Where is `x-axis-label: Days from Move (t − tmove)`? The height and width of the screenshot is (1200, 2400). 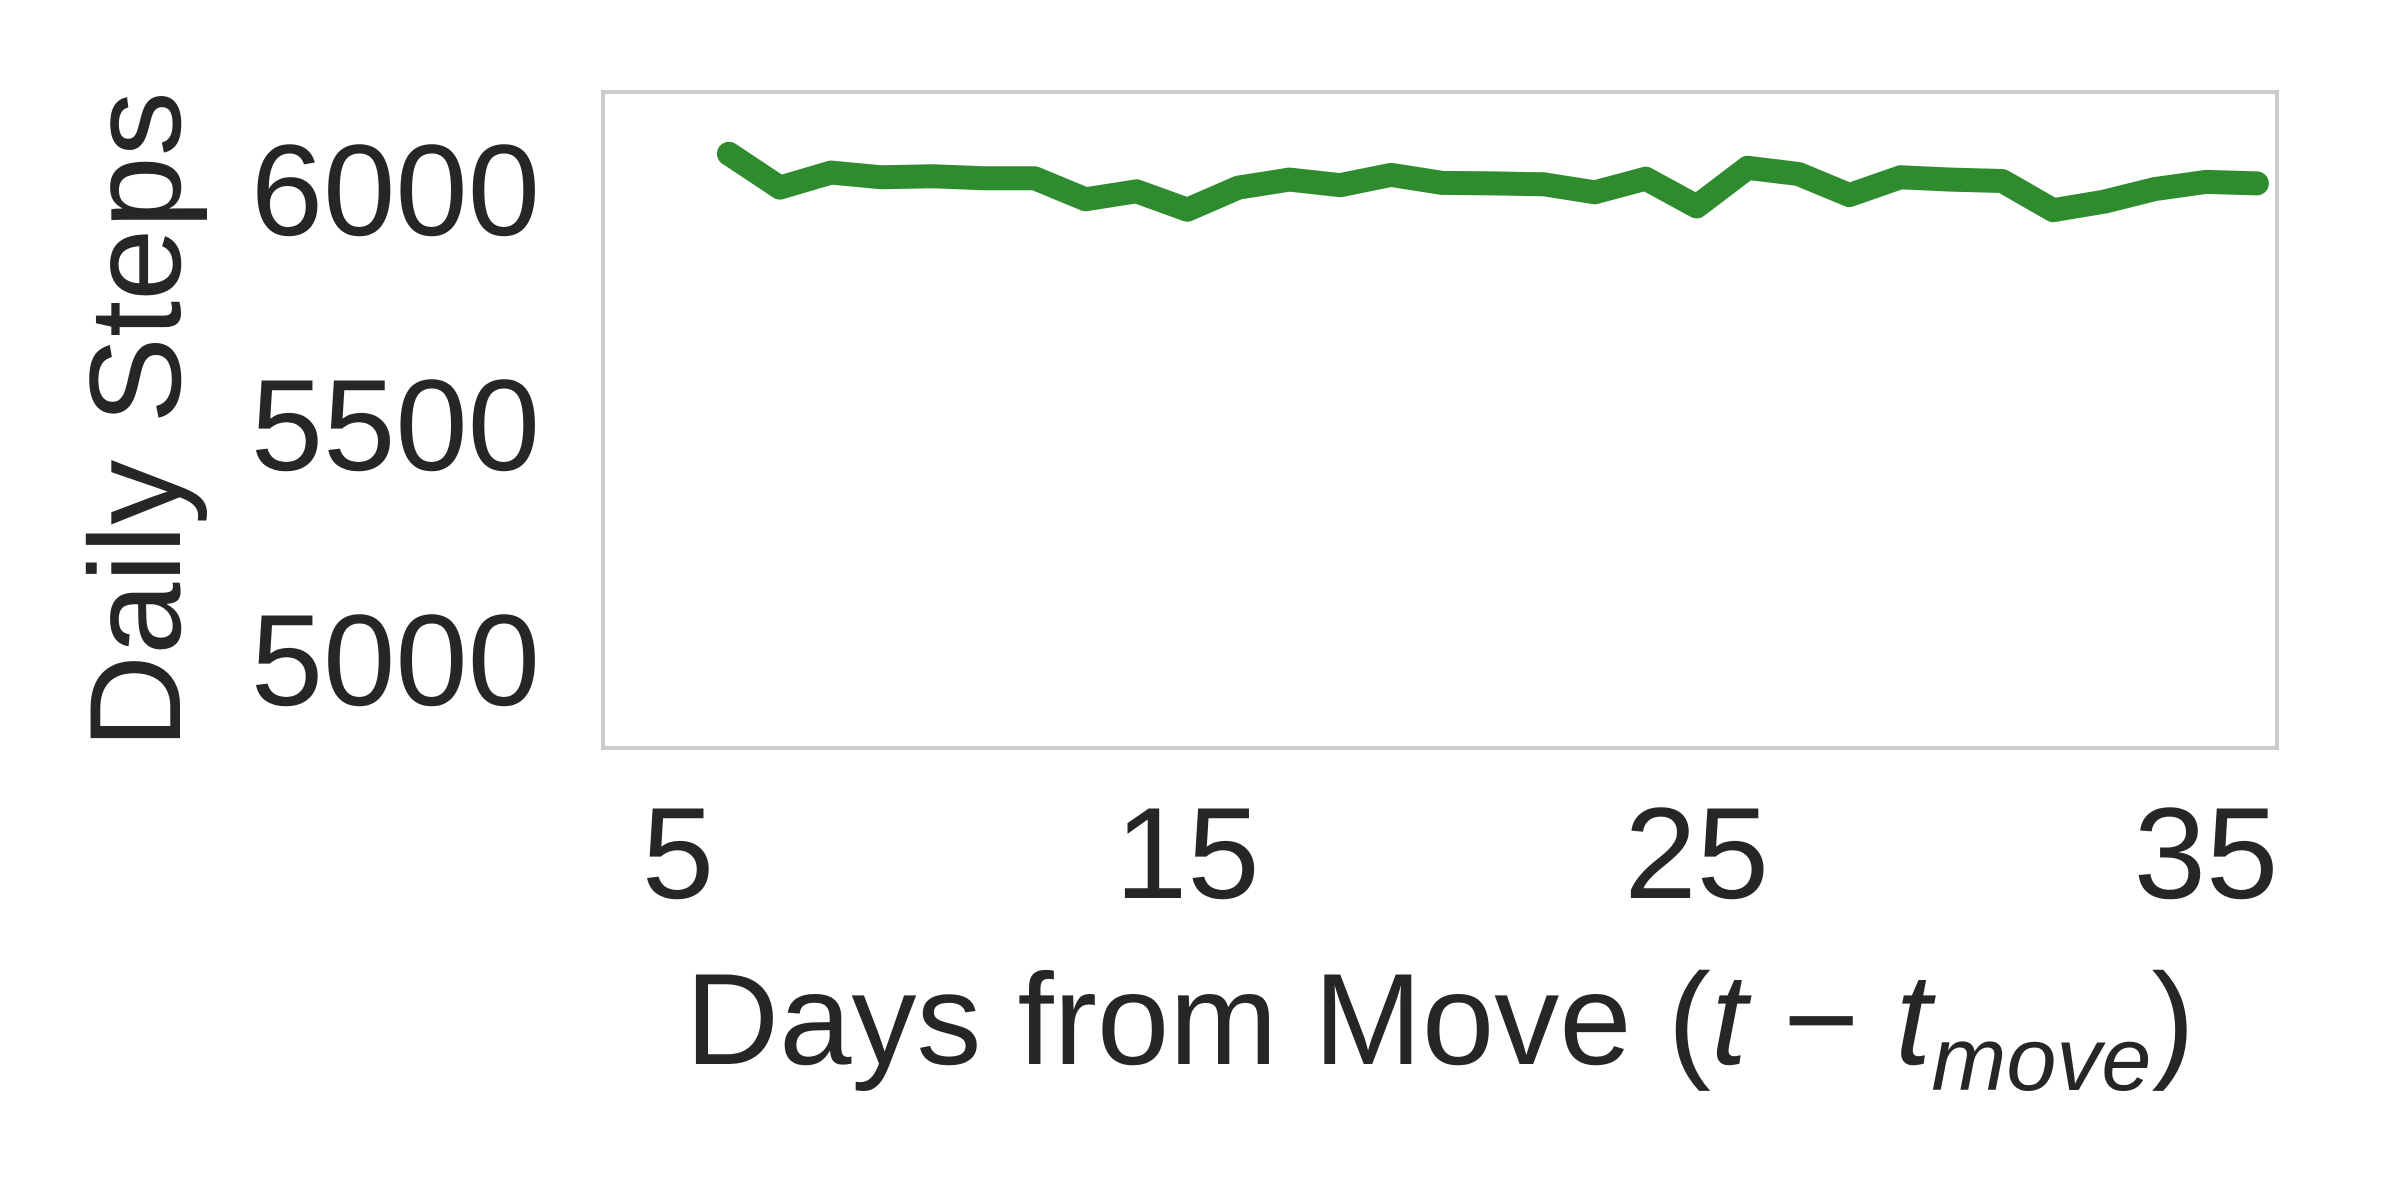
x-axis-label: Days from Move (t − tmove) is located at coordinates (1440, 1028).